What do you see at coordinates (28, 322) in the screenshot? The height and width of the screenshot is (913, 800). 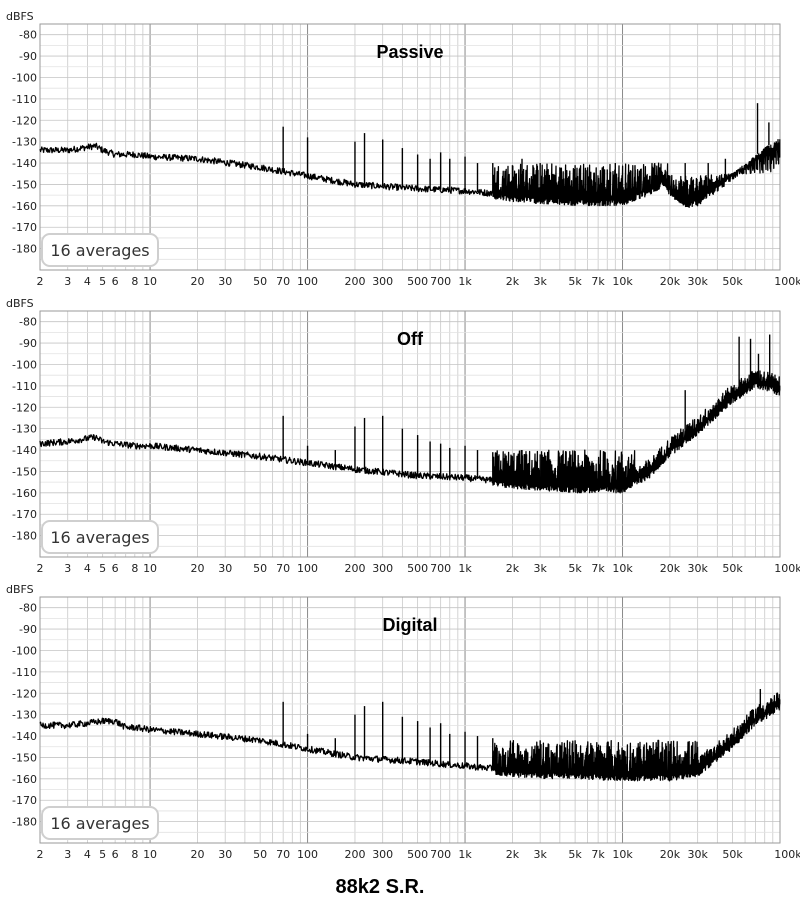 I see `y-tick-label: -80` at bounding box center [28, 322].